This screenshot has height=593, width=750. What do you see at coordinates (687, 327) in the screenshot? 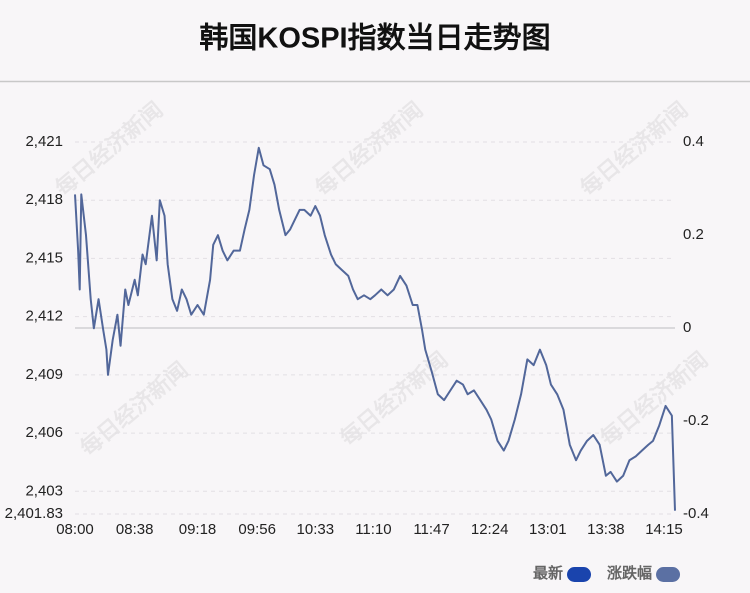
I see `y2-tick-label: 0` at bounding box center [687, 327].